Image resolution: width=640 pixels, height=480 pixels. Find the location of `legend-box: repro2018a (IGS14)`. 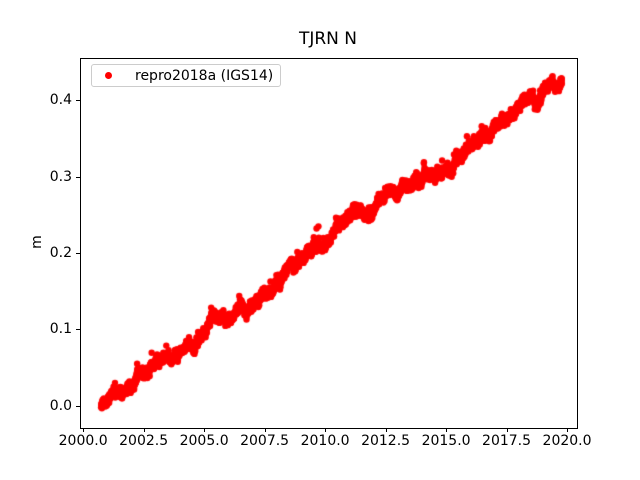

legend-box: repro2018a (IGS14) is located at coordinates (186, 75).